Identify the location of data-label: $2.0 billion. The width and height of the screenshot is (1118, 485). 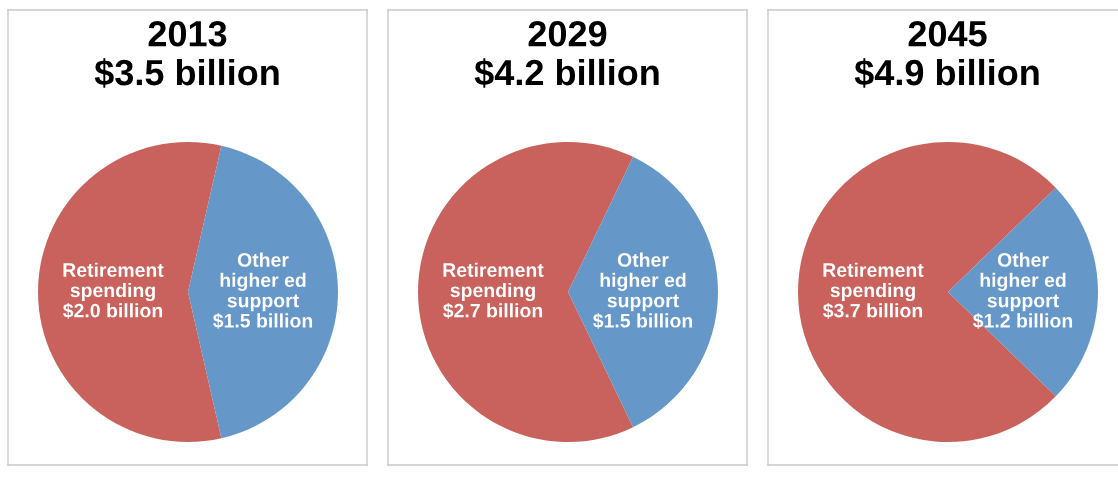
(113, 310).